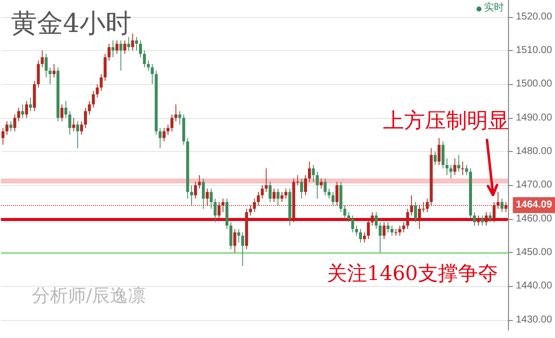  What do you see at coordinates (71, 24) in the screenshot?
I see `chart-title: 黄金4小时` at bounding box center [71, 24].